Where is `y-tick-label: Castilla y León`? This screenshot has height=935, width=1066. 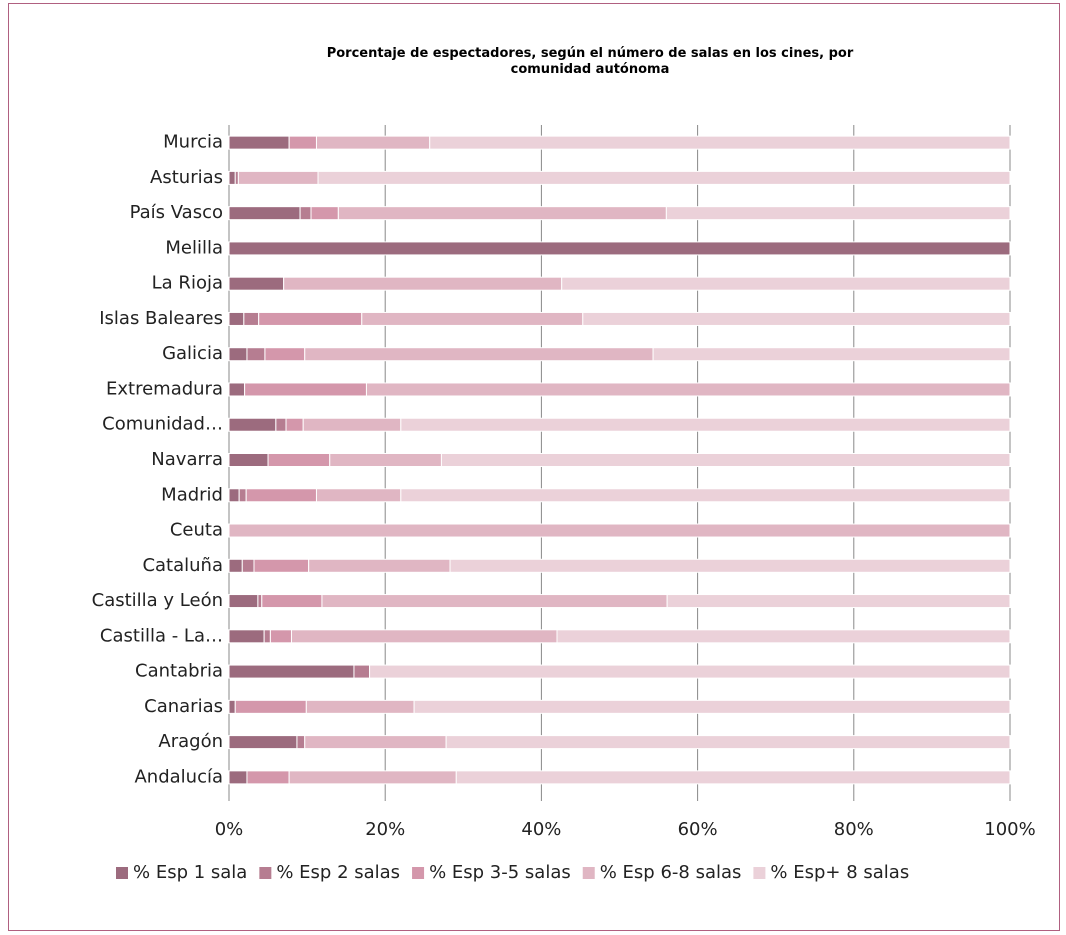
y-tick-label: Castilla y León is located at coordinates (157, 600).